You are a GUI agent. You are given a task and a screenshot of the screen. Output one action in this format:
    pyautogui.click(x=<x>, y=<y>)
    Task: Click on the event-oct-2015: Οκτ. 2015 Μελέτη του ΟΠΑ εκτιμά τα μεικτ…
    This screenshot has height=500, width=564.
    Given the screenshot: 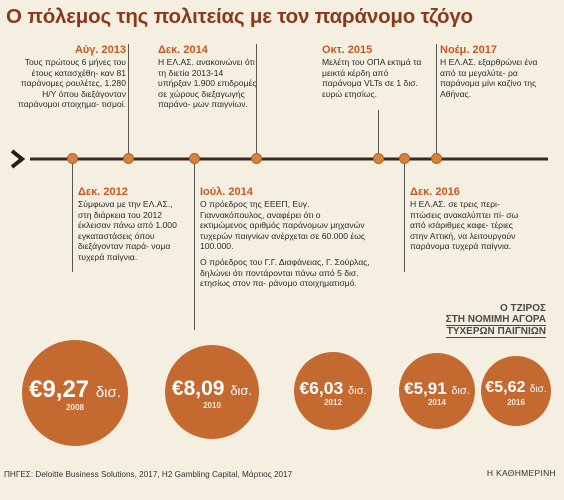 What is the action you would take?
    pyautogui.click(x=372, y=71)
    